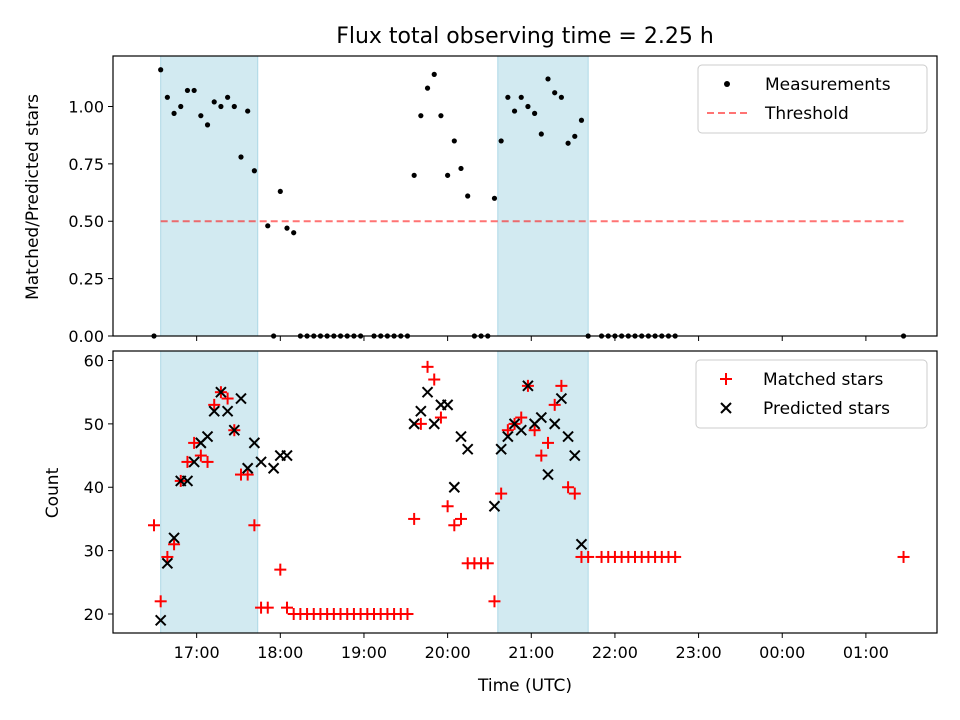 The height and width of the screenshot is (720, 960). I want to click on bottom-ytick-label: 60, so click(94, 361).